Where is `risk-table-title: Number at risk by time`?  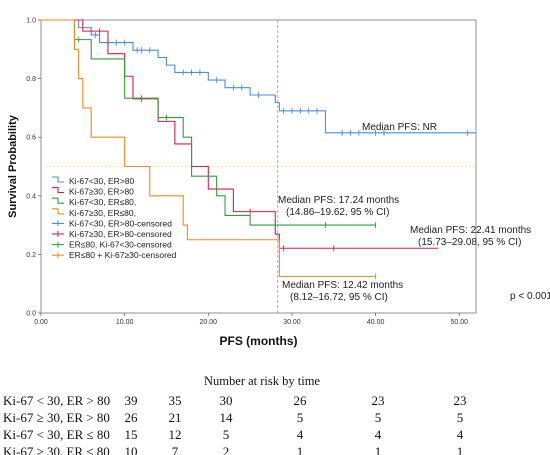
risk-table-title: Number at risk by time is located at coordinates (262, 381).